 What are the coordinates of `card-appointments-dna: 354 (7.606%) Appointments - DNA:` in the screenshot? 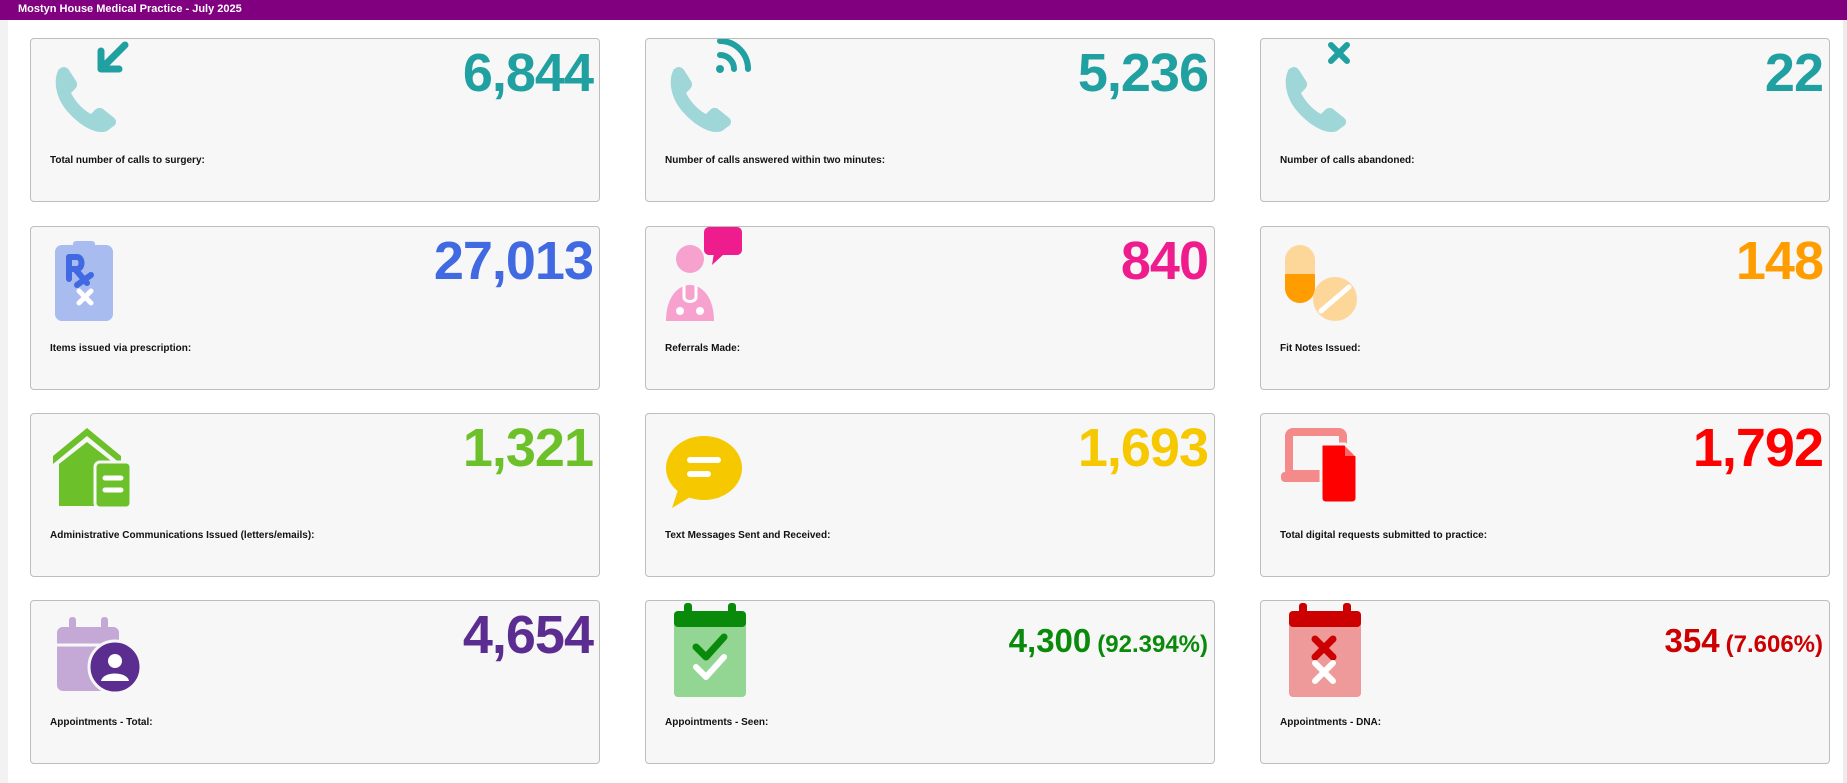 It's located at (1545, 682).